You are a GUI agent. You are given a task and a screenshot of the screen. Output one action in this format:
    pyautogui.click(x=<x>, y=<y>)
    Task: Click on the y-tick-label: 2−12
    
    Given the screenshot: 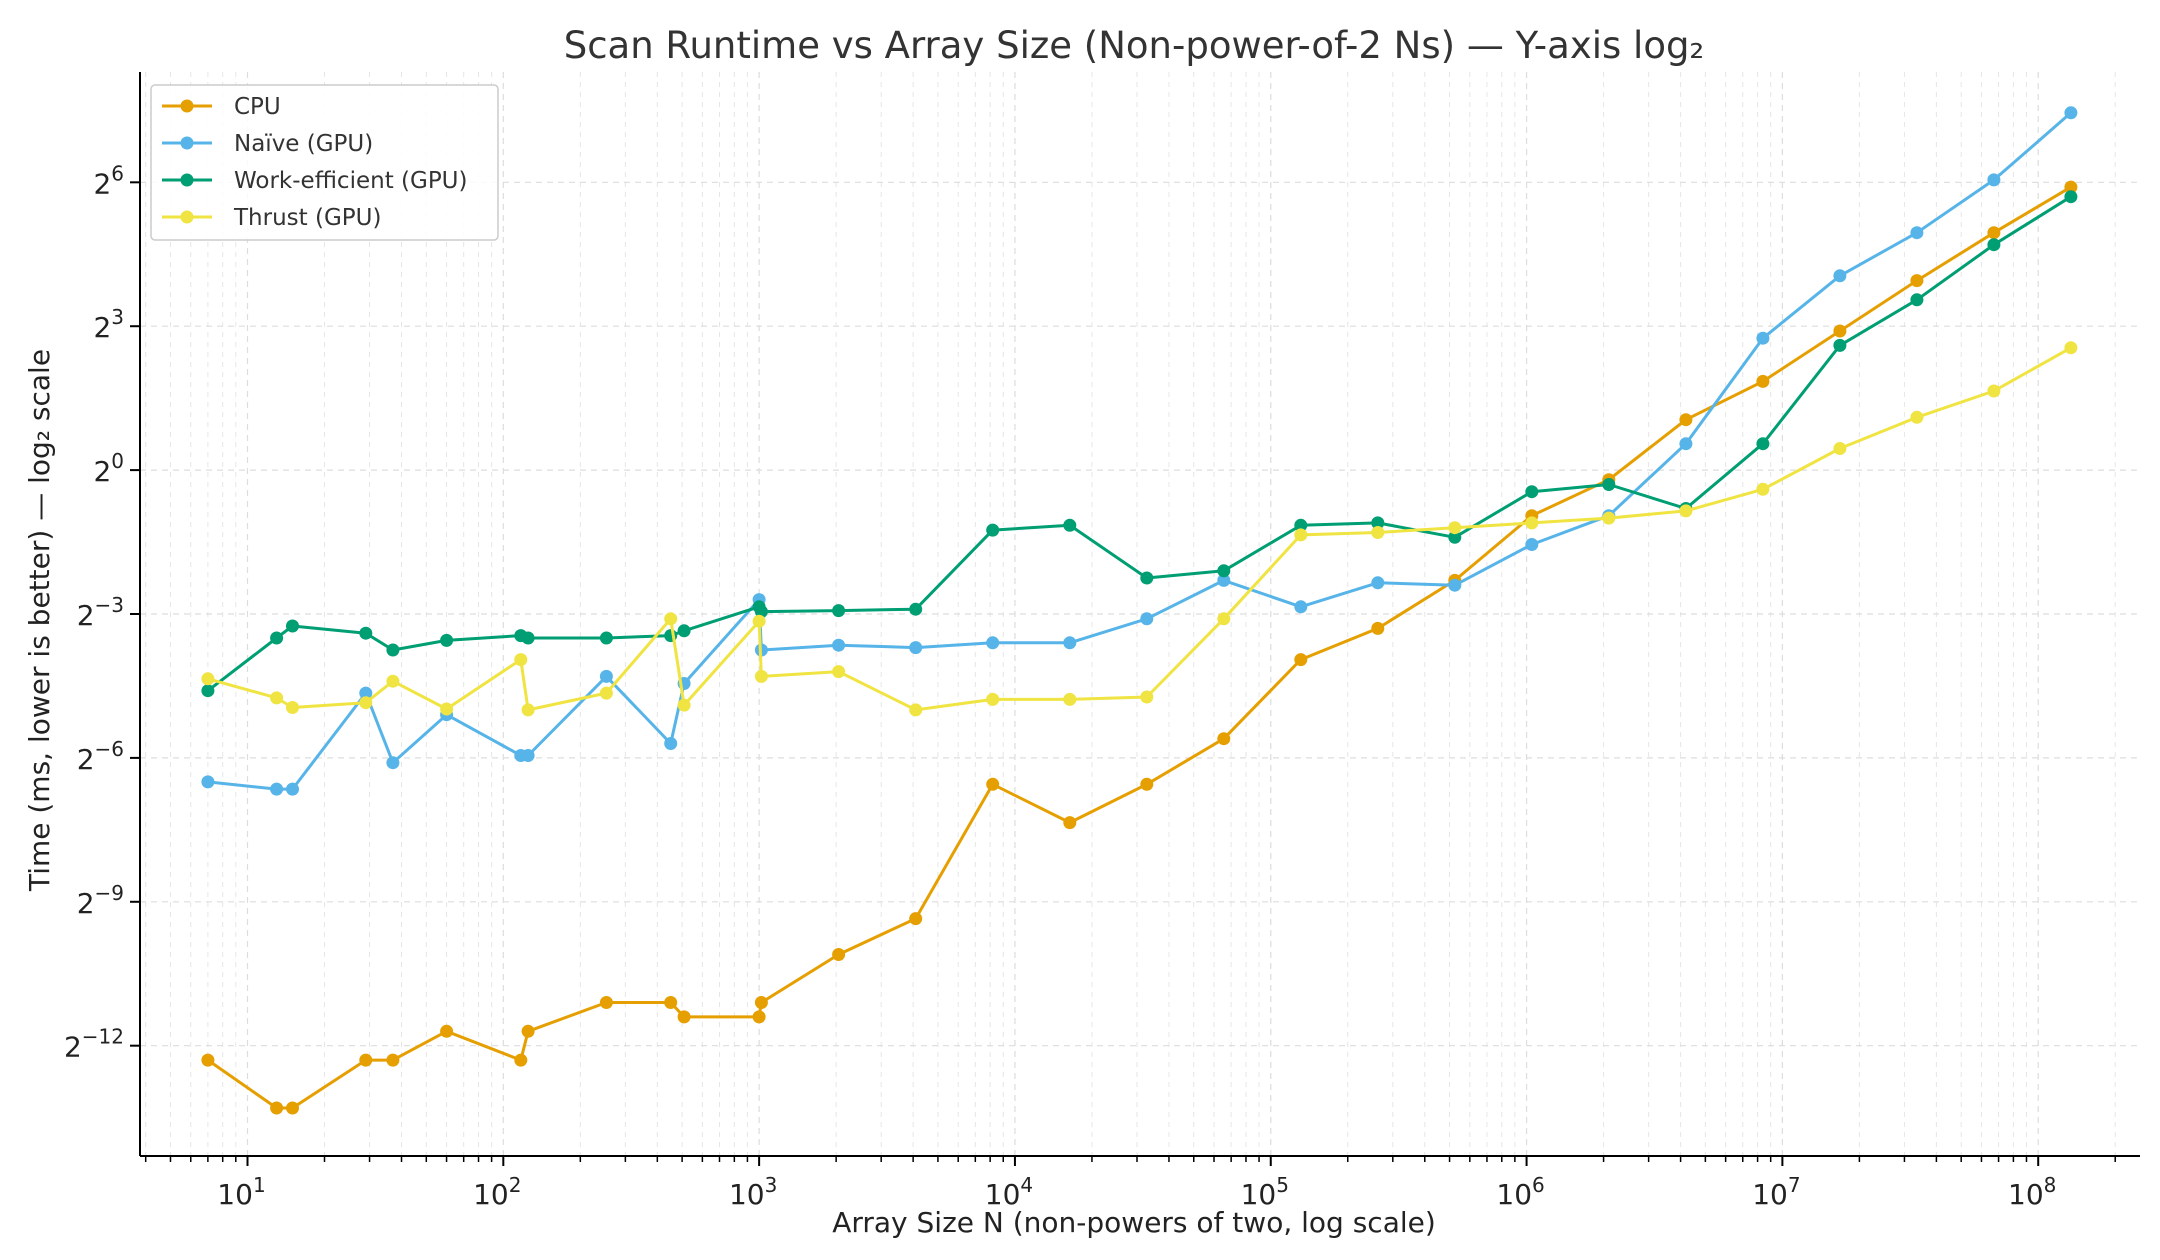 What is the action you would take?
    pyautogui.click(x=94, y=1044)
    